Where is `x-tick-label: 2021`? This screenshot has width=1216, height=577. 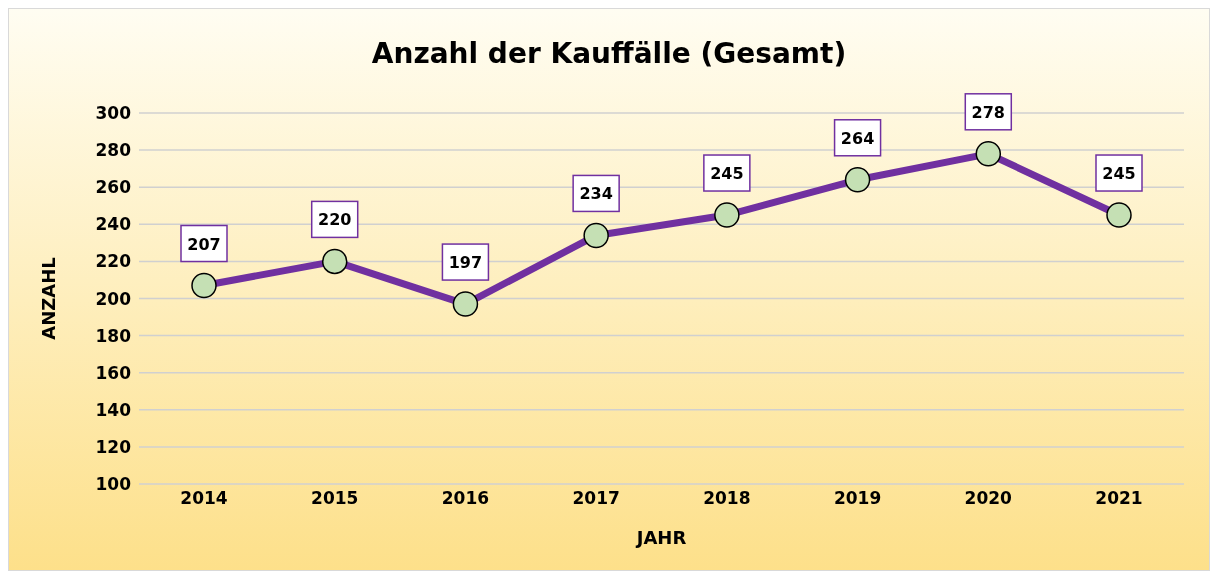
x-tick-label: 2021 is located at coordinates (1119, 498).